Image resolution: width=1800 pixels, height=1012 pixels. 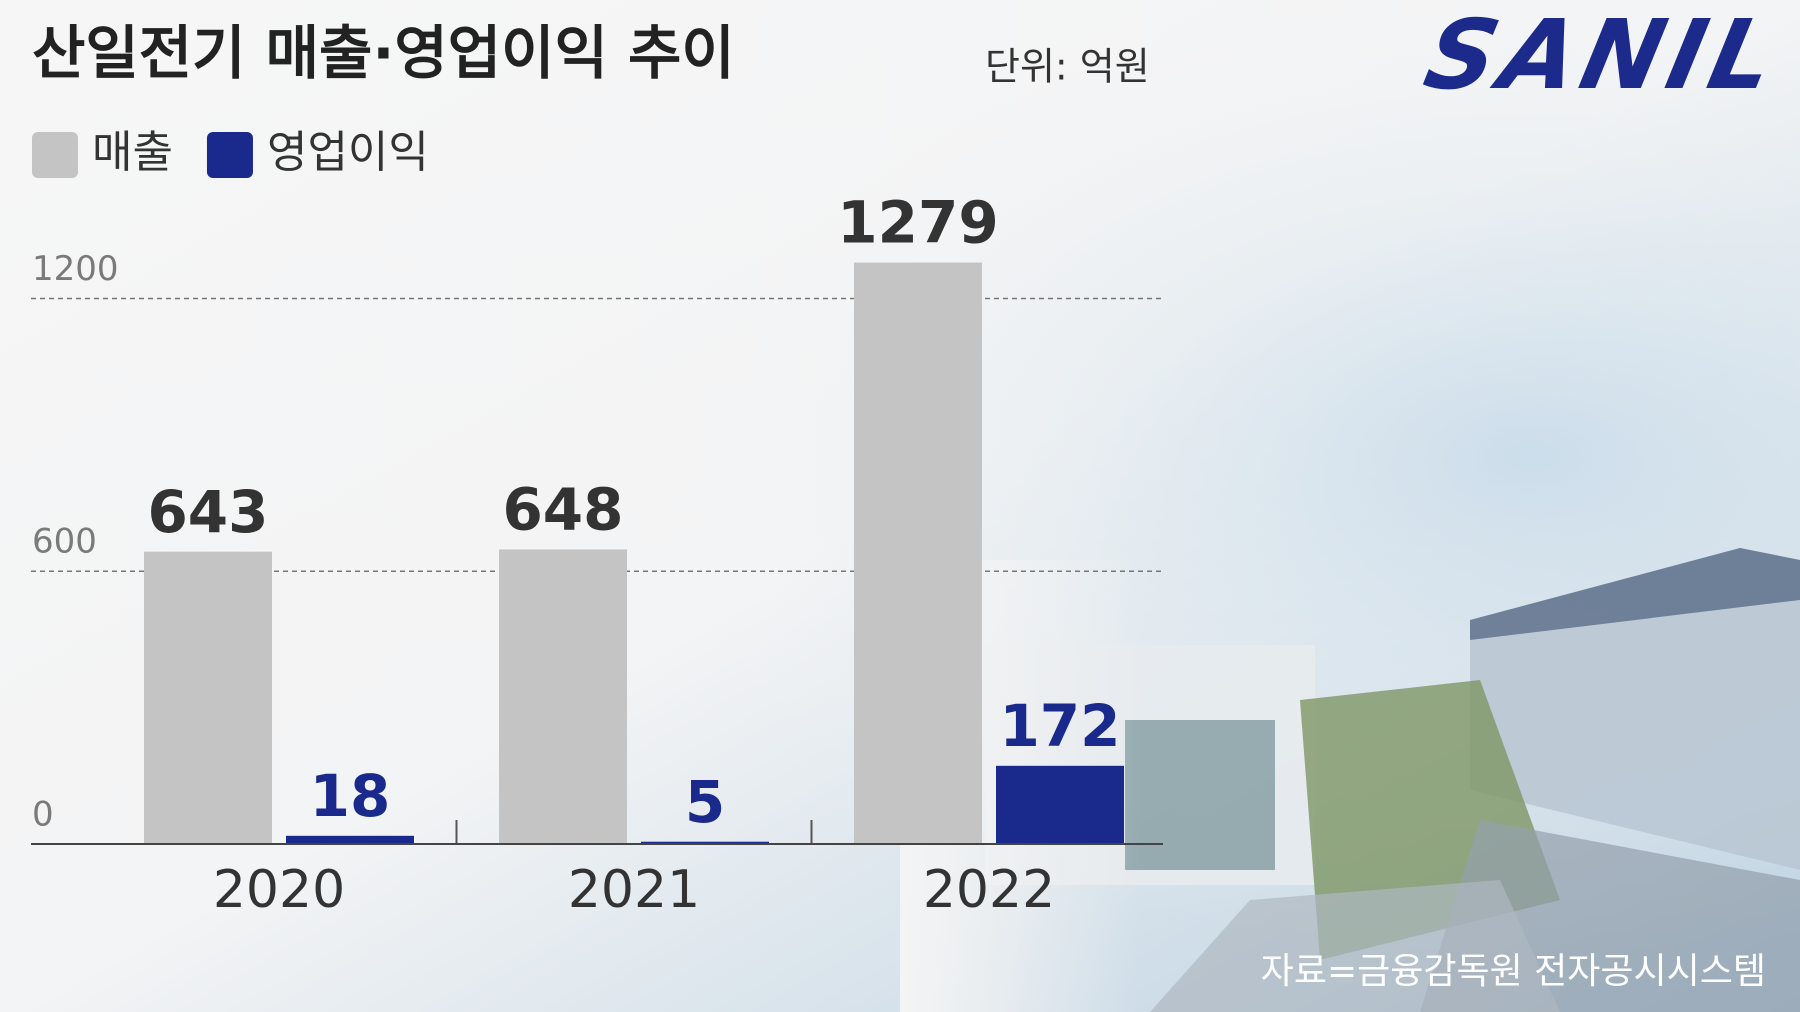 What do you see at coordinates (917, 223) in the screenshot?
I see `value-label: 1279` at bounding box center [917, 223].